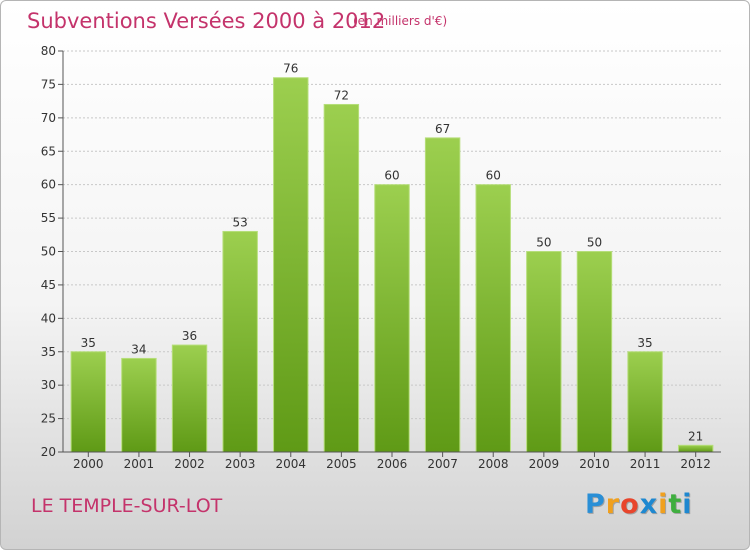 This screenshot has width=750, height=550. I want to click on x-tick-label-2003: 2003, so click(240, 464).